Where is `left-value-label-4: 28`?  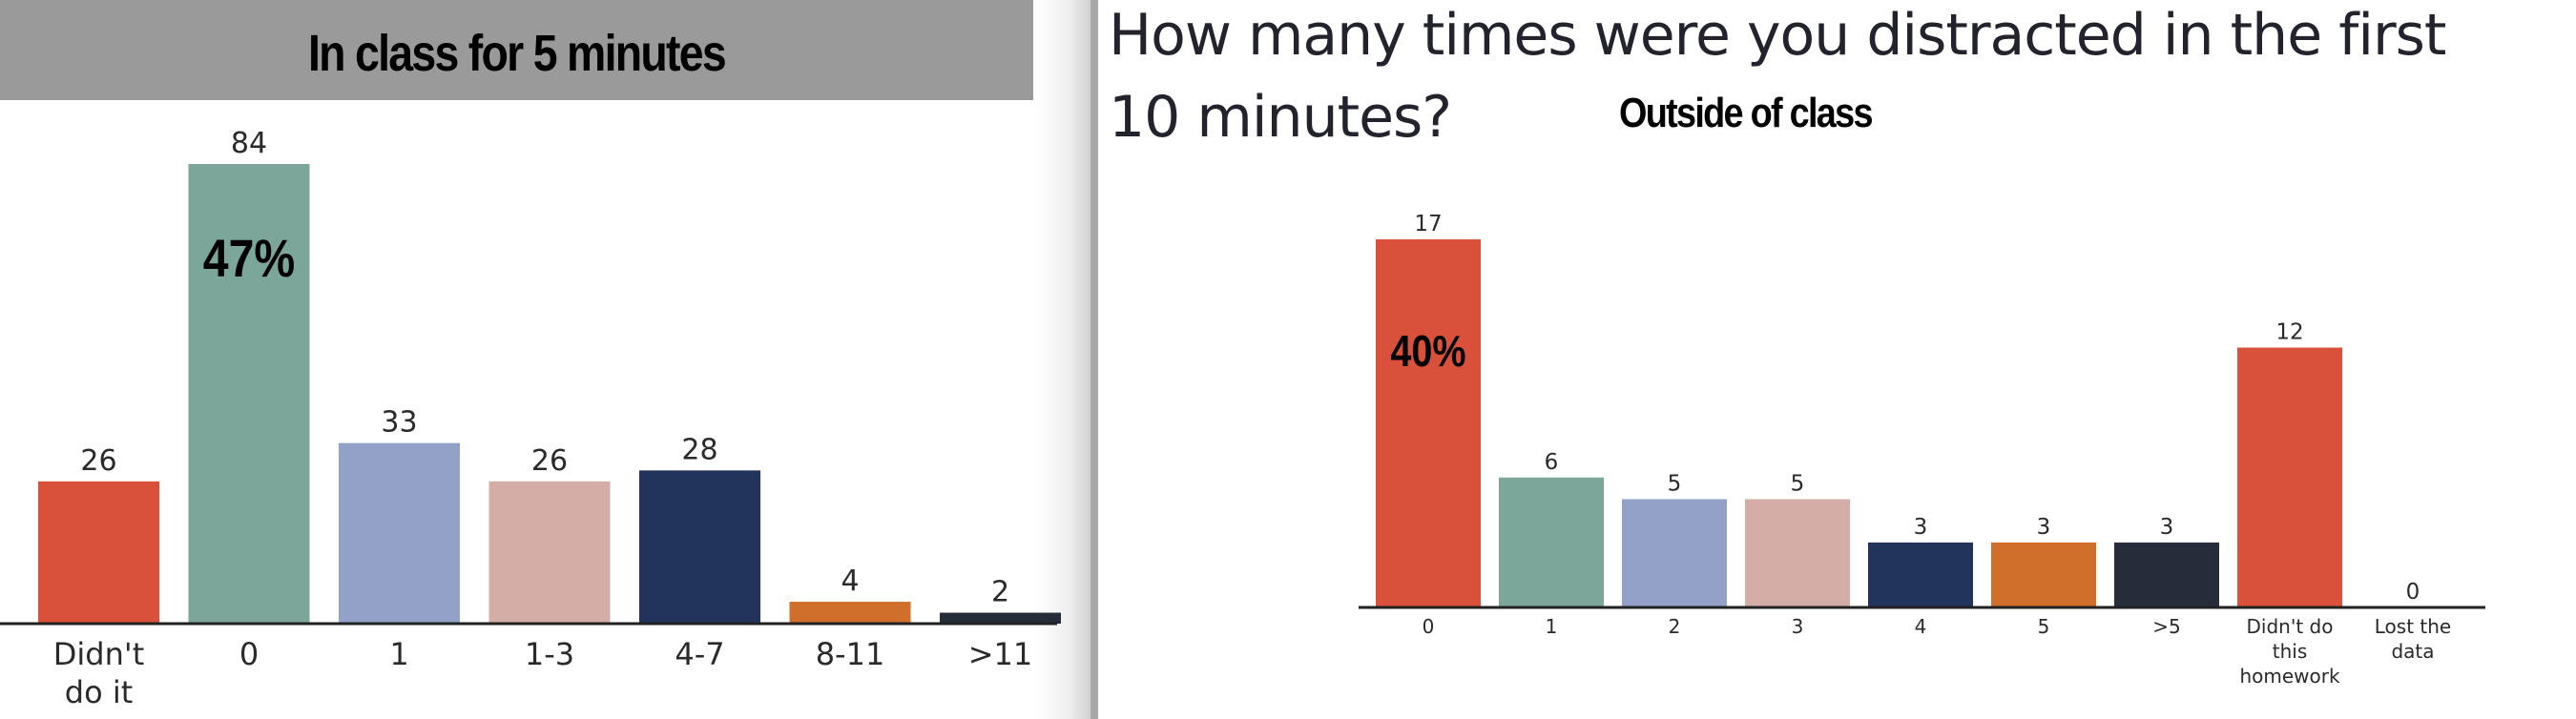 left-value-label-4: 28 is located at coordinates (699, 449).